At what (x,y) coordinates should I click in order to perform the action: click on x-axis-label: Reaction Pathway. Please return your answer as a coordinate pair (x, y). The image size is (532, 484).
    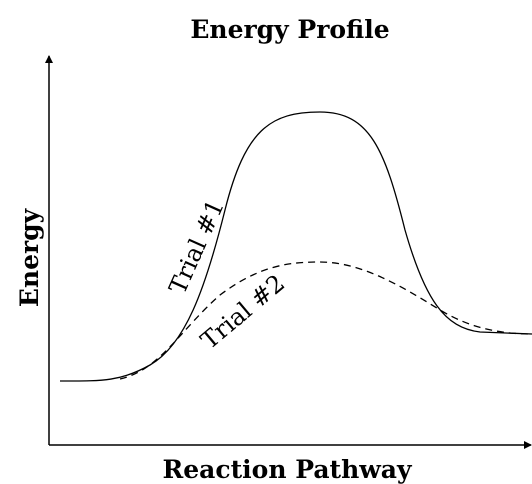
    Looking at the image, I should click on (288, 469).